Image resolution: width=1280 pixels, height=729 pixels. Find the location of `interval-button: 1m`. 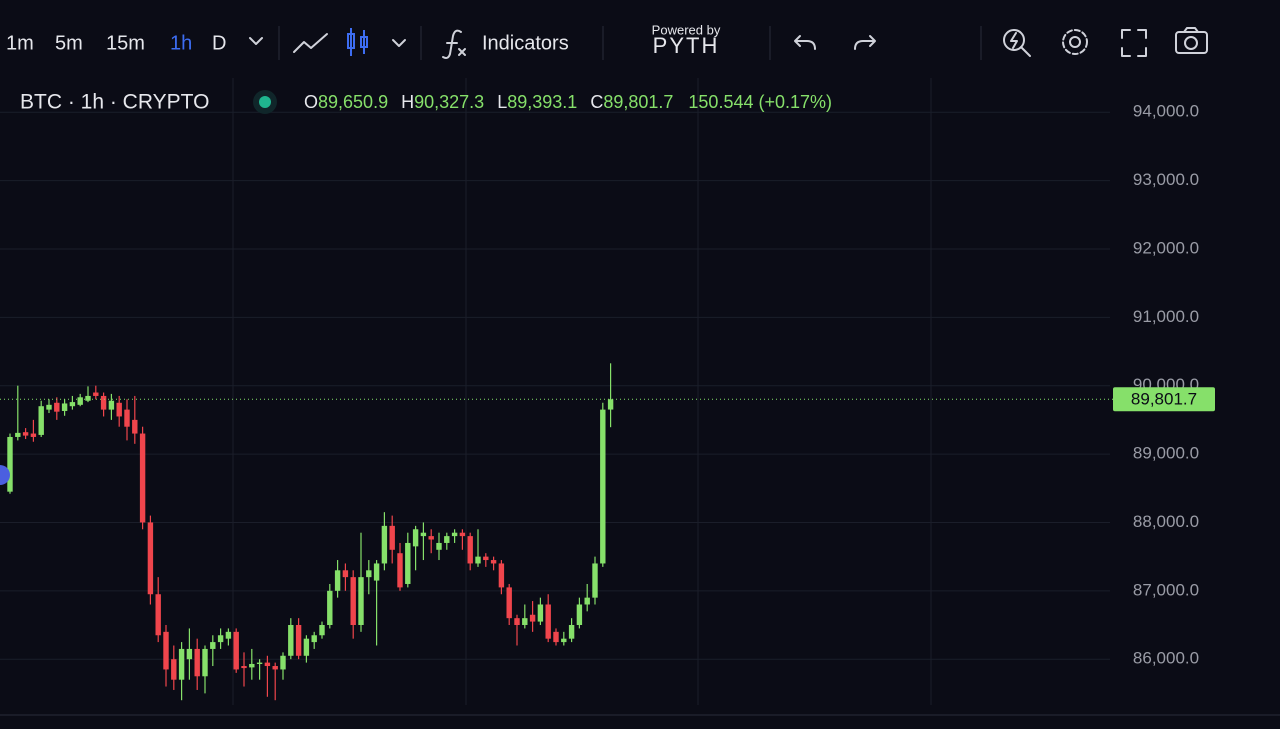

interval-button: 1m is located at coordinates (20, 43).